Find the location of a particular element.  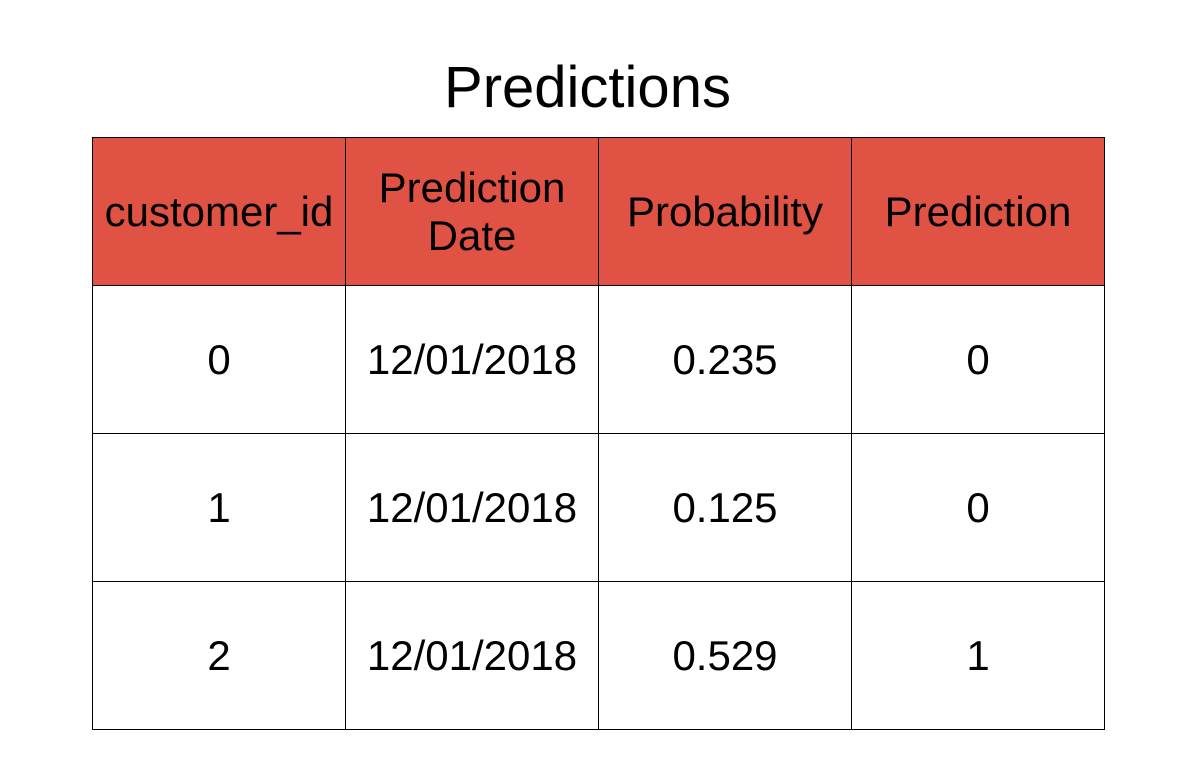

cell-customer-id: 0 is located at coordinates (219, 359).